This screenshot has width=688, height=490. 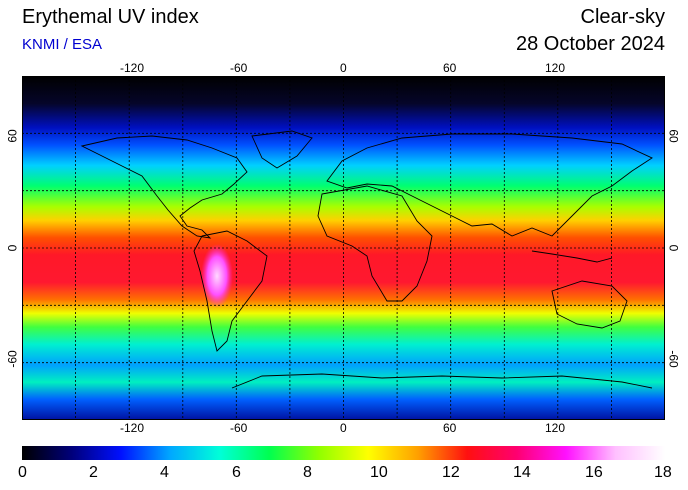 What do you see at coordinates (590, 44) in the screenshot?
I see `map-date: 28 October 2024` at bounding box center [590, 44].